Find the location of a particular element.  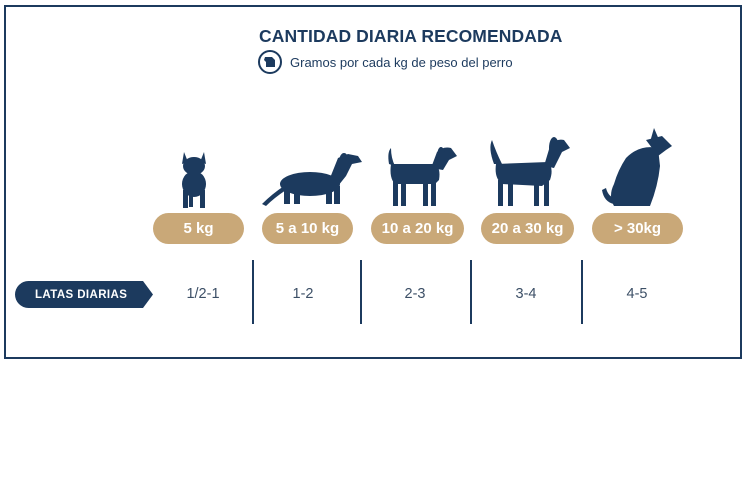

beagle-icon is located at coordinates (422, 176).